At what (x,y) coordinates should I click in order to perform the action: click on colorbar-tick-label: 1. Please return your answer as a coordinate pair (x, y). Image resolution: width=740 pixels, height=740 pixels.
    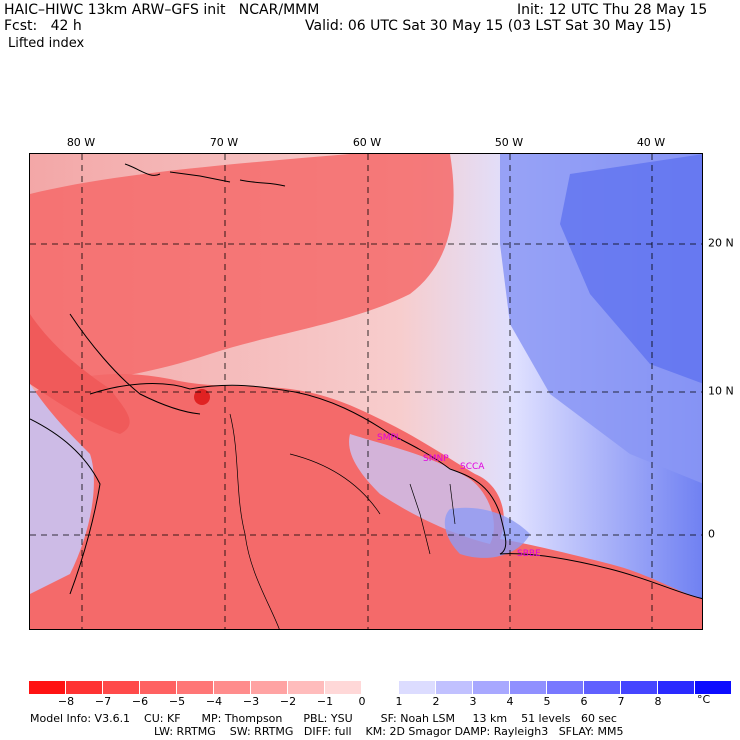
    Looking at the image, I should click on (399, 701).